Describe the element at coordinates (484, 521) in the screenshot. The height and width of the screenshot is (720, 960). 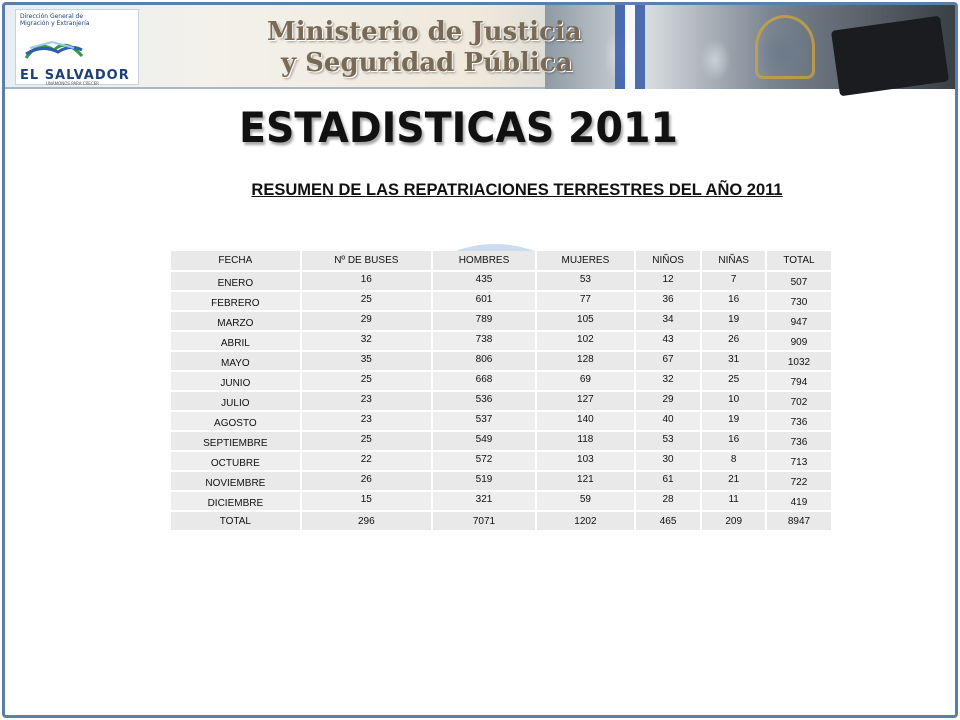
I see `total-cell: 7071` at that location.